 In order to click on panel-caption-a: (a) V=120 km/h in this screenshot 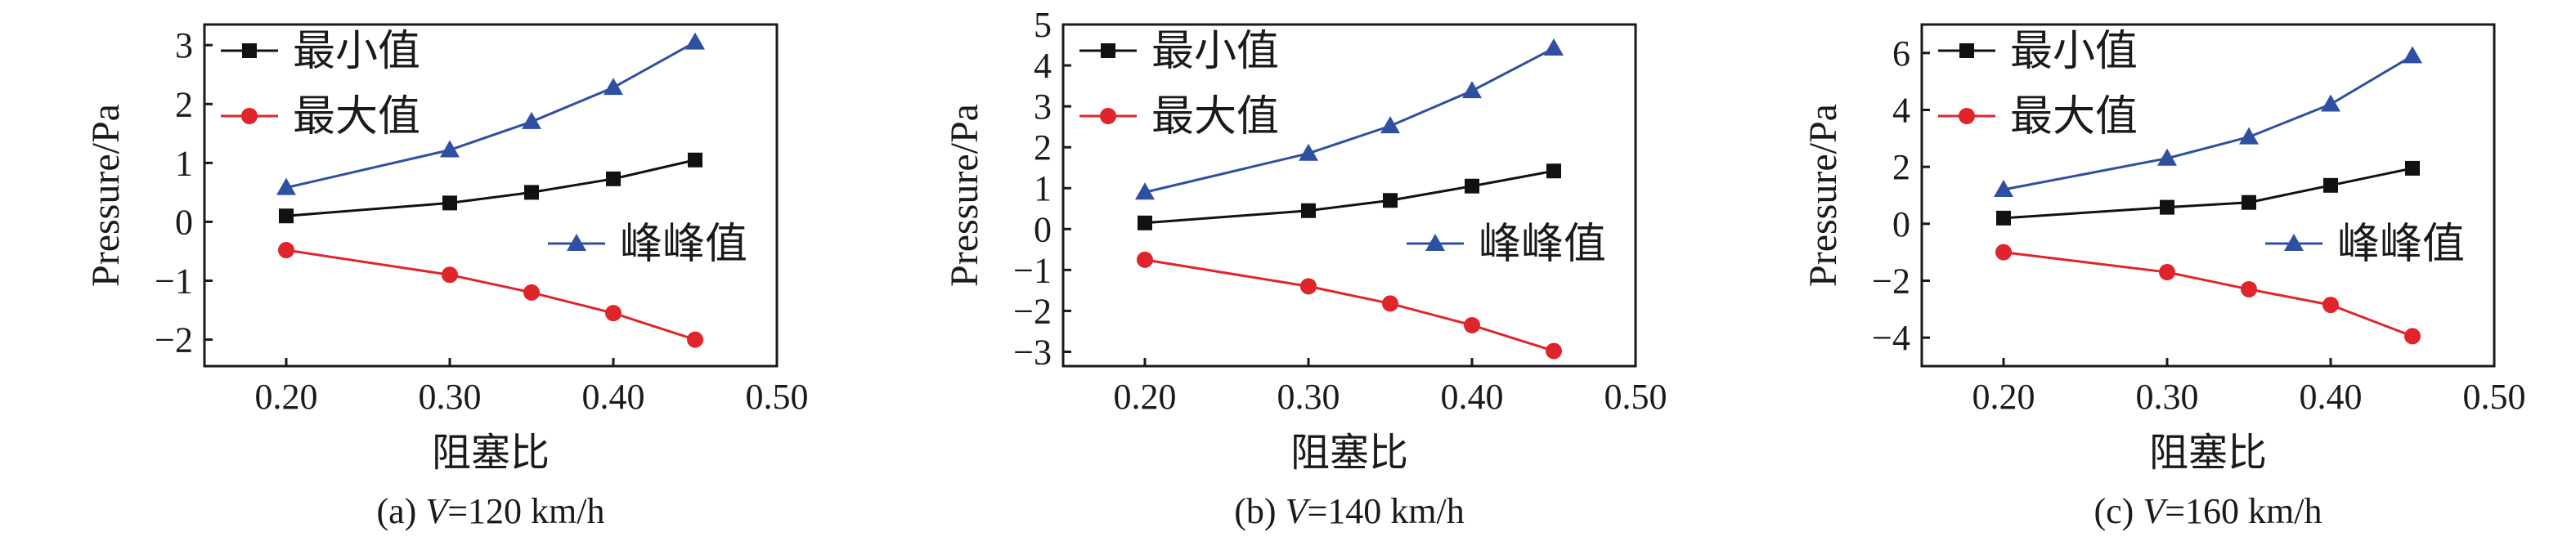, I will do `click(491, 511)`.